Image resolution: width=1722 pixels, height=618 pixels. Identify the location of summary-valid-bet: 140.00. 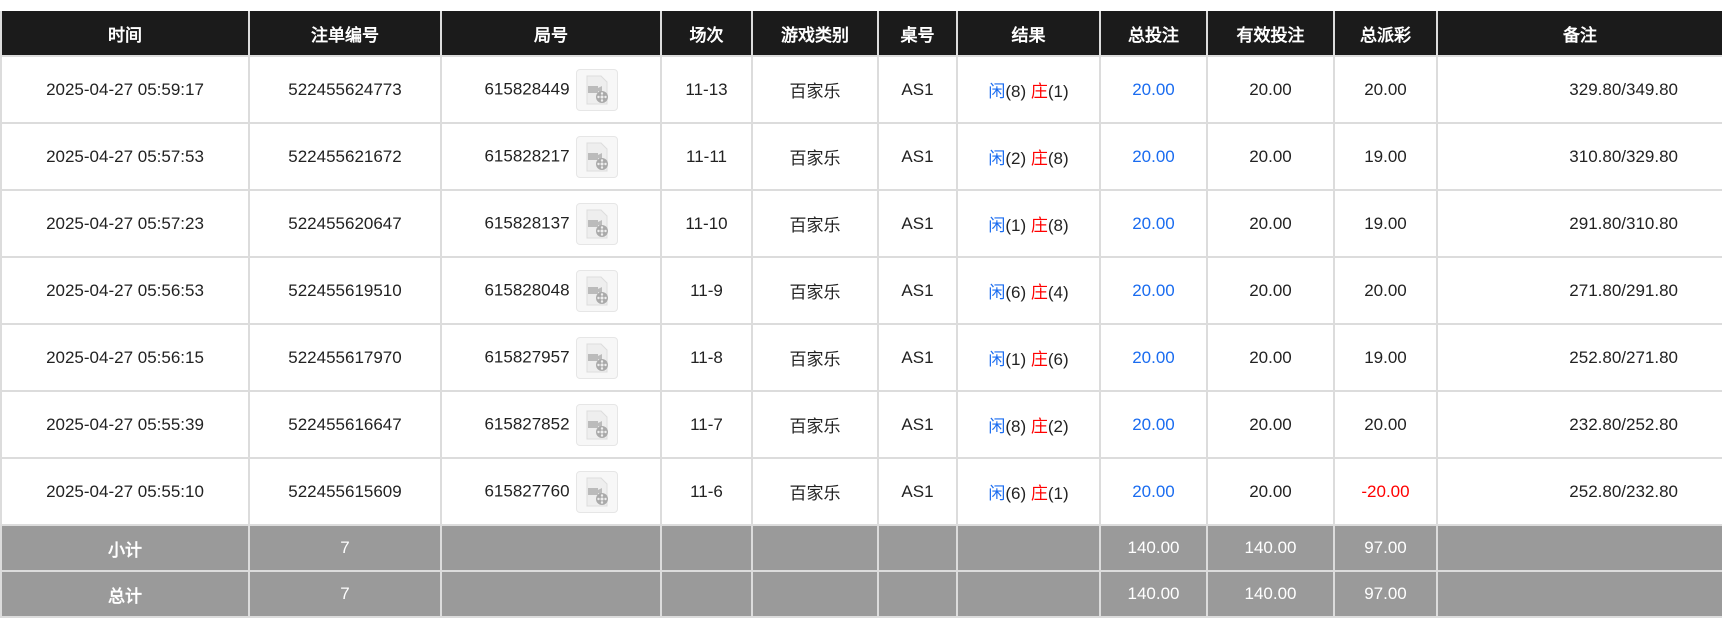
(1270, 594).